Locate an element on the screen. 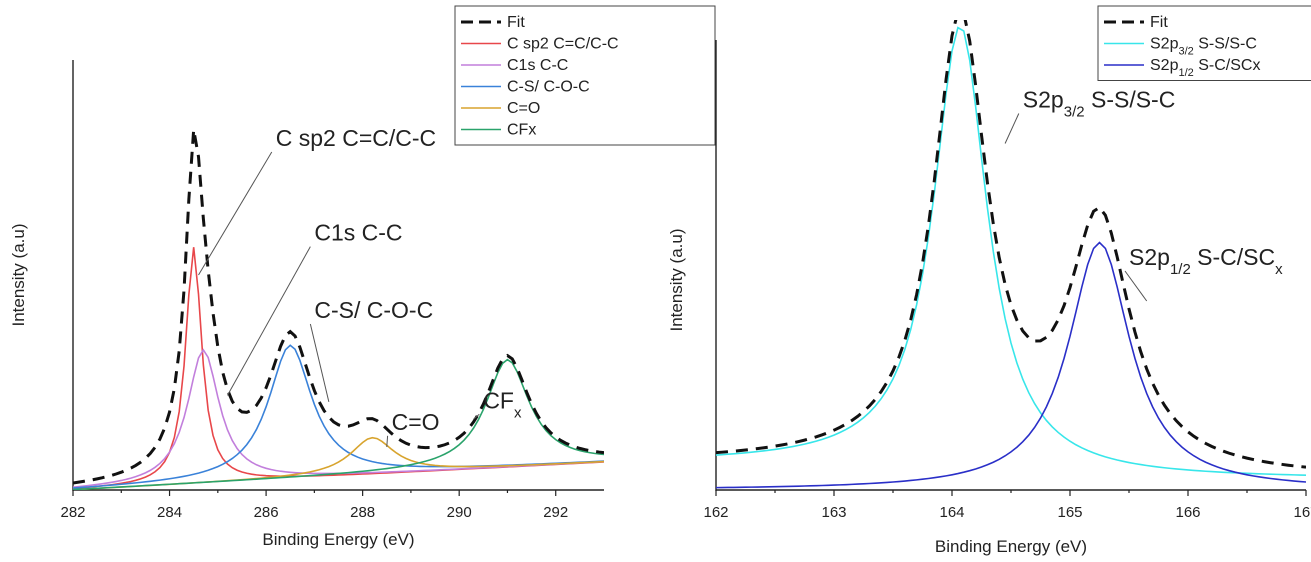 The image size is (1311, 562). peak-annotation: CFx is located at coordinates (502, 404).